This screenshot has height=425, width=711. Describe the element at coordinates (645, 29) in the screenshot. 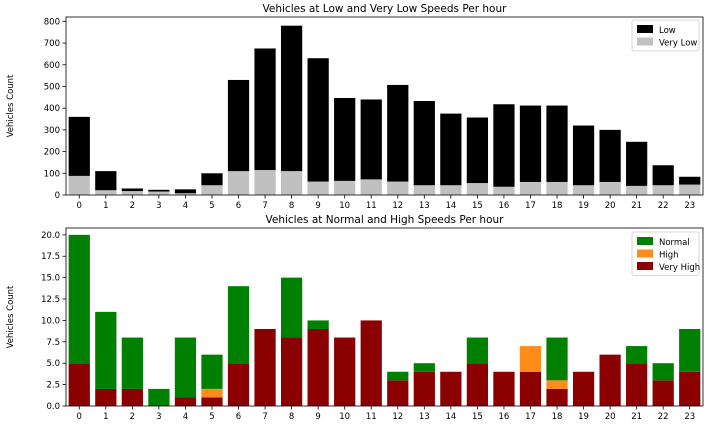

I see `legend-swatch-low` at that location.